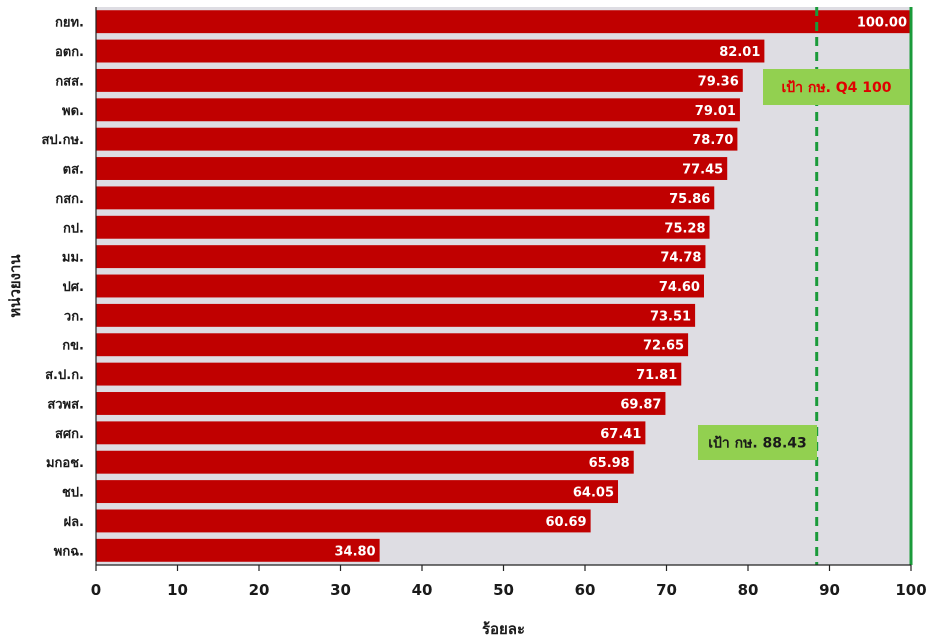 Image resolution: width=933 pixels, height=644 pixels. Describe the element at coordinates (670, 316) in the screenshot. I see `data-label: 73.51` at that location.